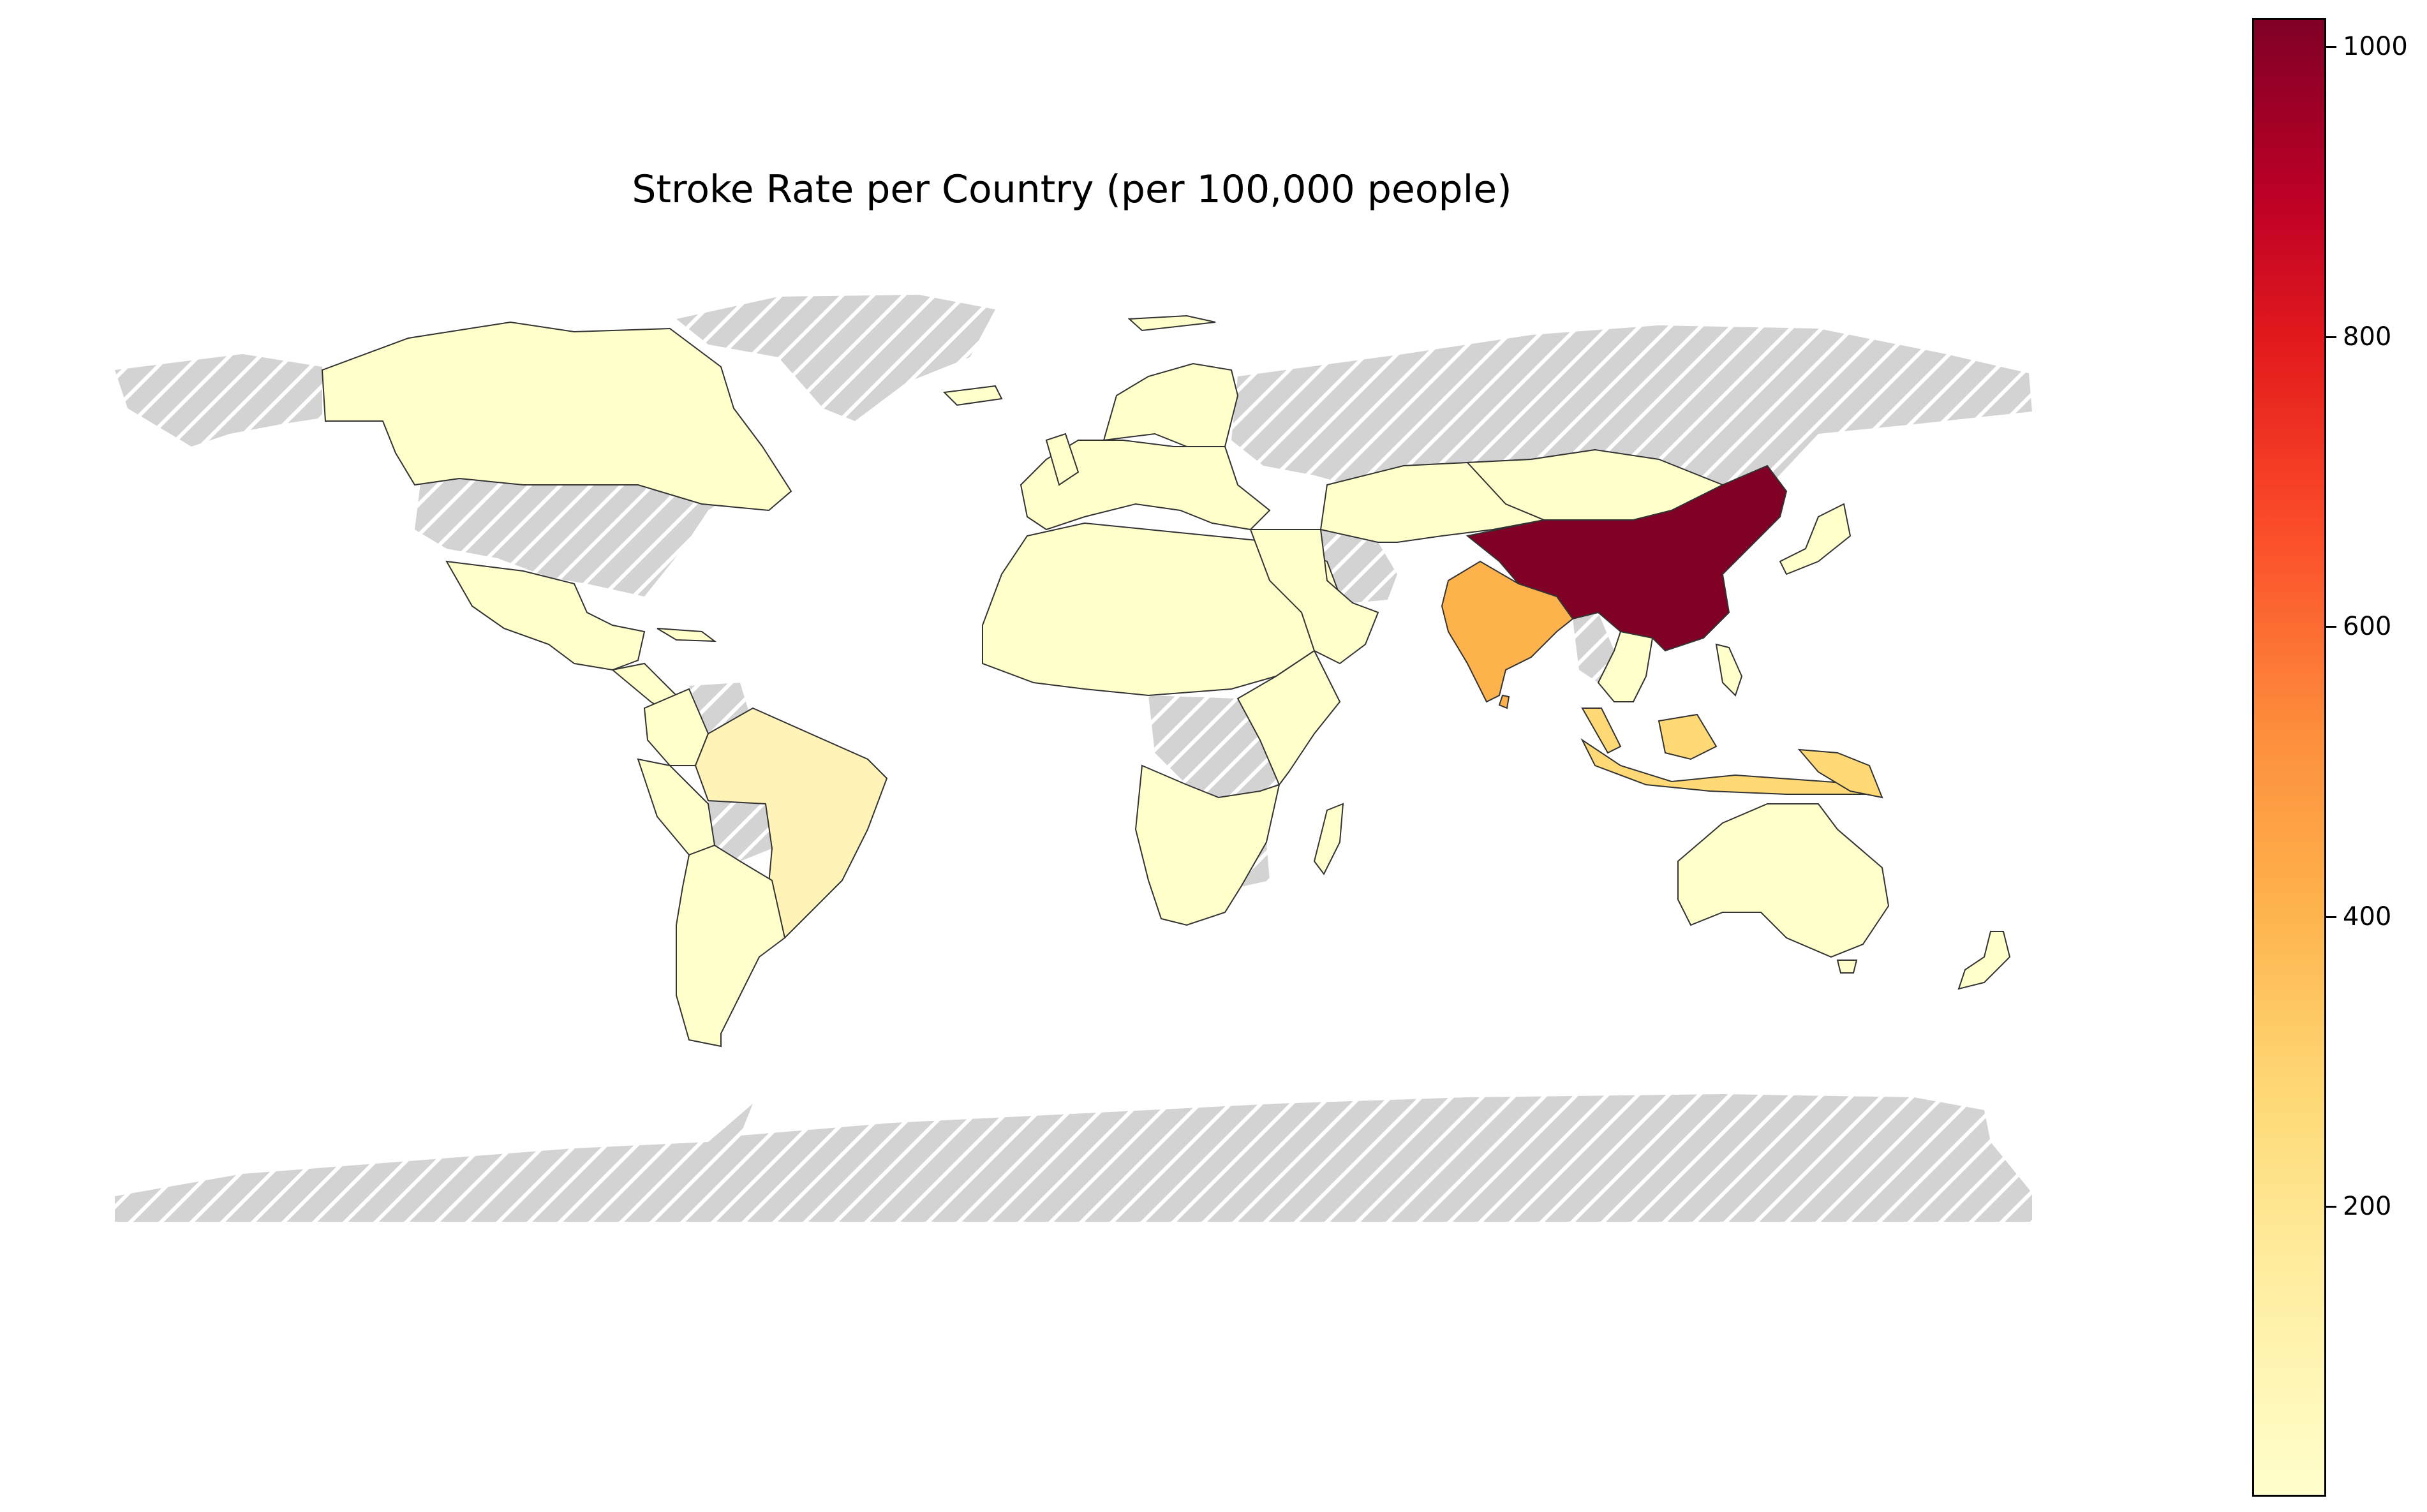 This screenshot has width=2427, height=1512. Describe the element at coordinates (740, 831) in the screenshot. I see `region-bolivia` at that location.